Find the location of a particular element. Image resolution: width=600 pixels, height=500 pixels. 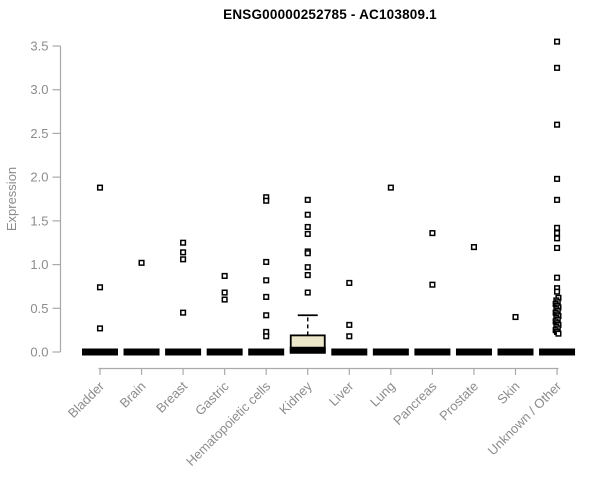

y-axis-title: Expression is located at coordinates (11, 199).